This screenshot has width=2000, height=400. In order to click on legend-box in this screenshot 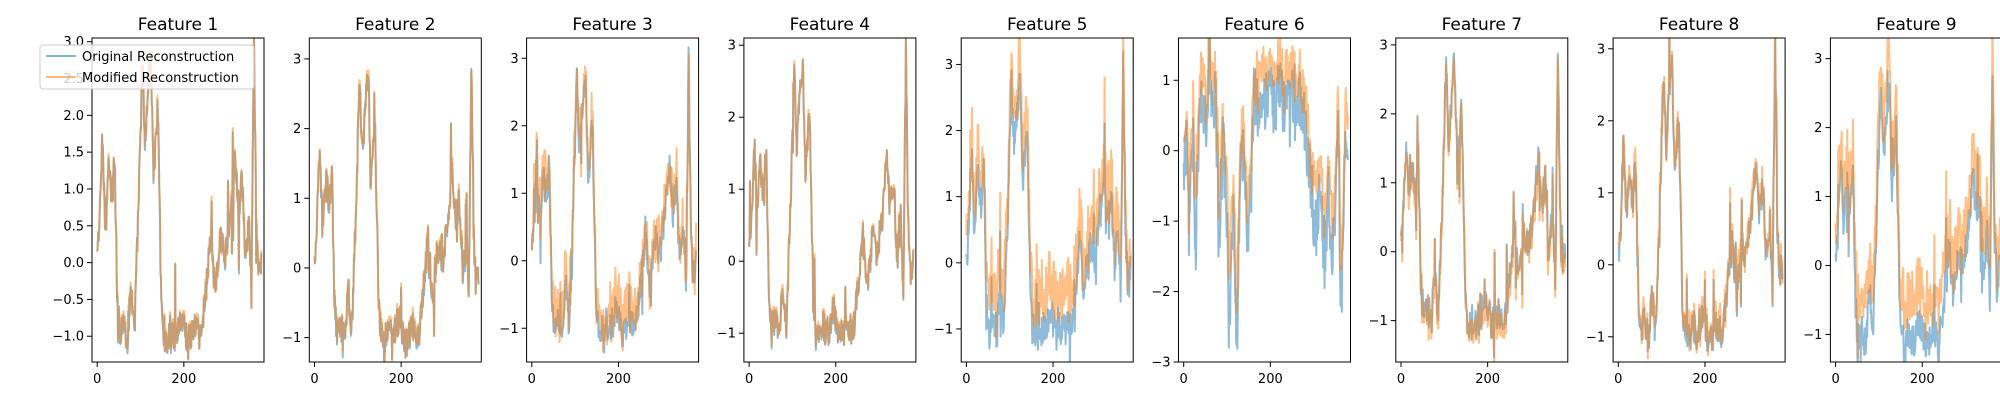, I will do `click(147, 67)`.